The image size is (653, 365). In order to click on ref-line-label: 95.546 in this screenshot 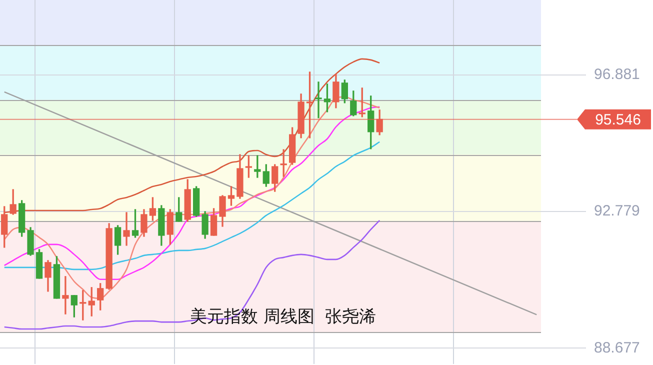, I will do `click(618, 120)`.